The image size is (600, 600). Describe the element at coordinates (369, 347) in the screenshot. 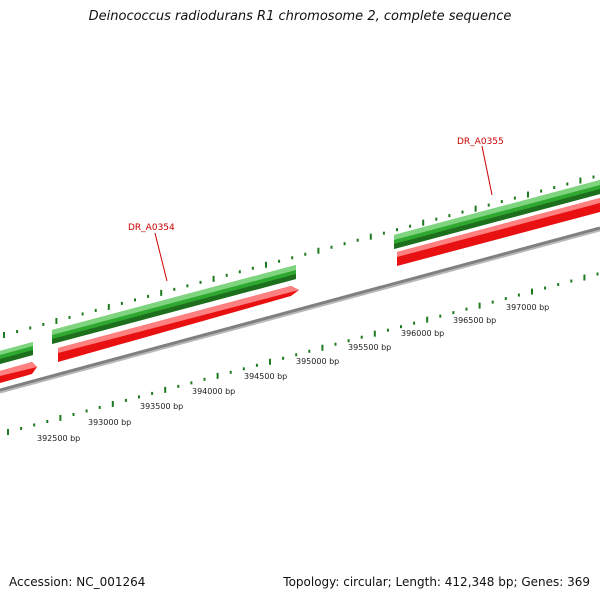

I see `scale-label: 395500 bp` at that location.